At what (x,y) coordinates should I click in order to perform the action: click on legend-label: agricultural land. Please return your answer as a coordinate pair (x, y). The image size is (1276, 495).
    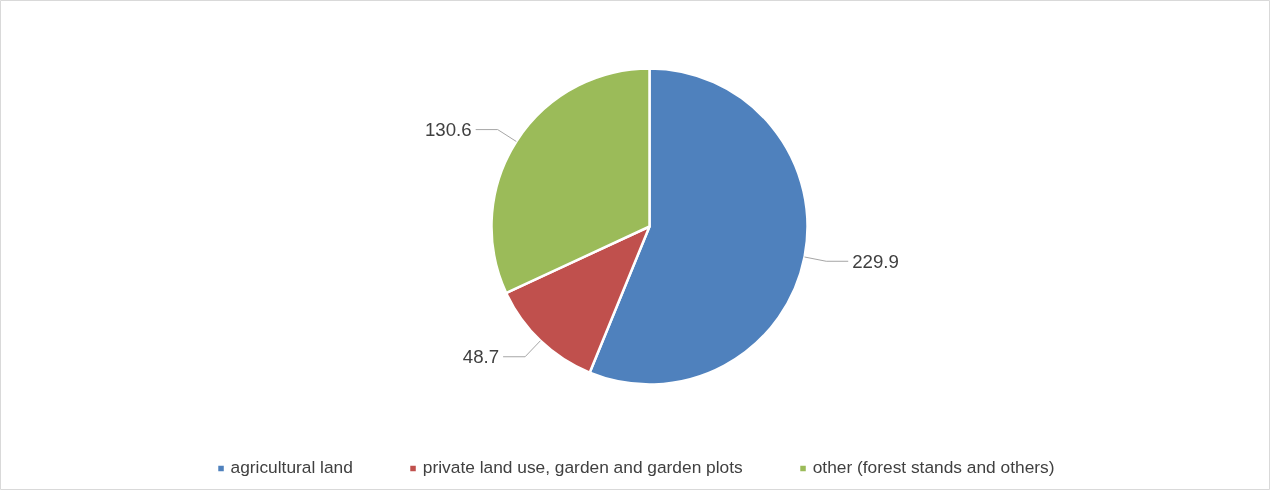
    Looking at the image, I should click on (291, 467).